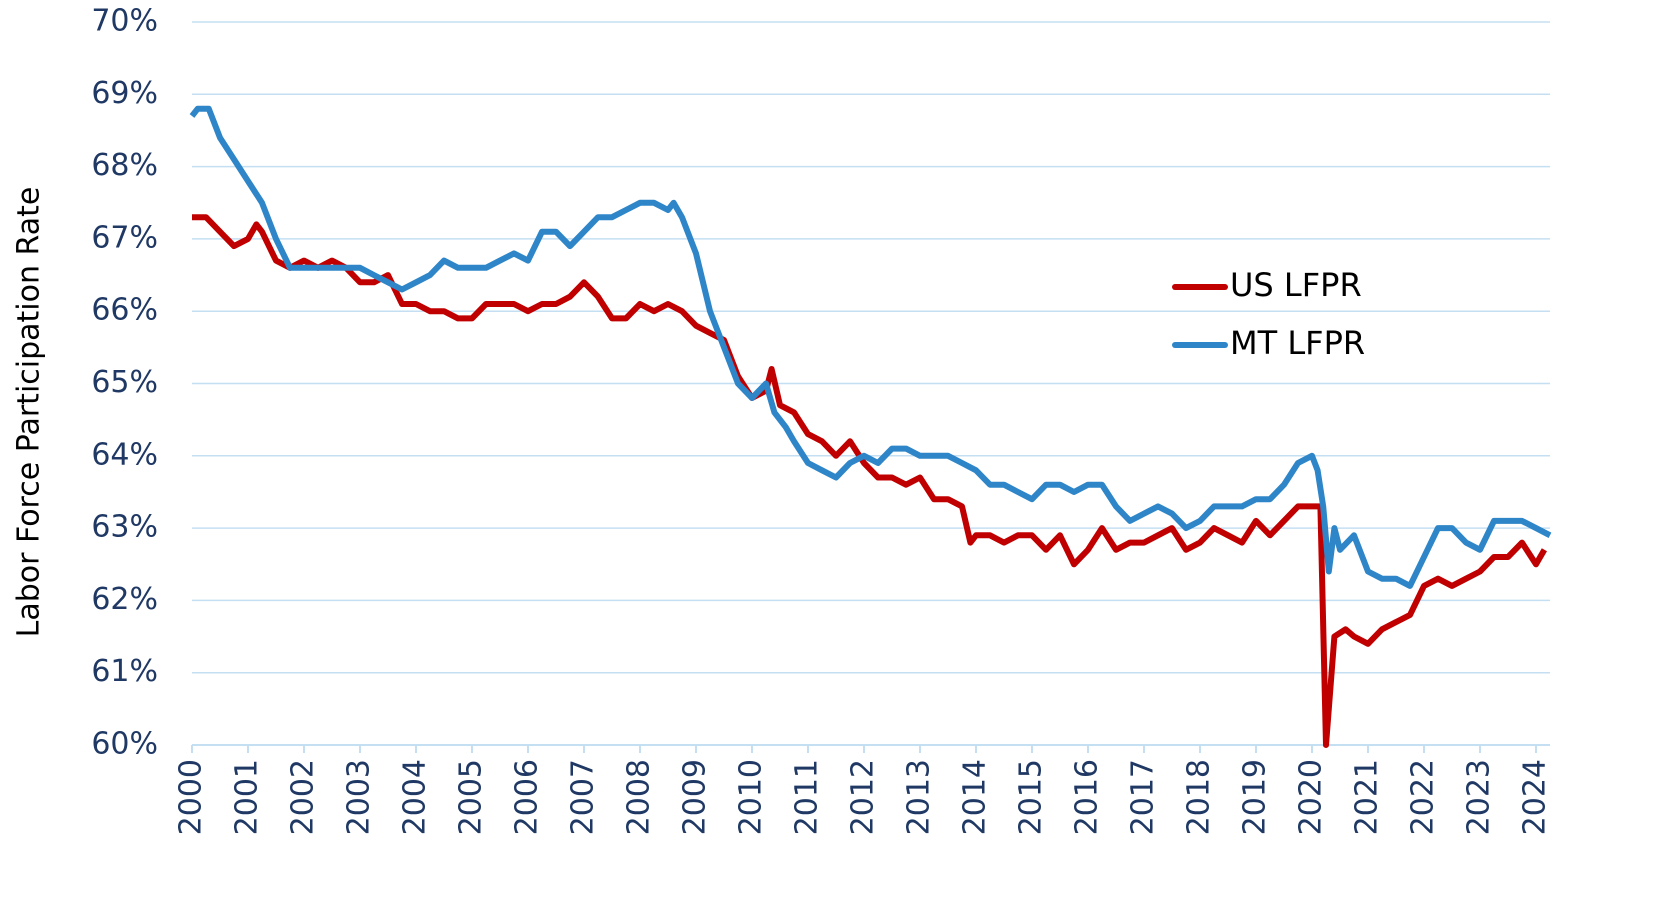 Image resolution: width=1671 pixels, height=922 pixels. Describe the element at coordinates (1255, 797) in the screenshot. I see `x-tick-label: 2019` at that location.